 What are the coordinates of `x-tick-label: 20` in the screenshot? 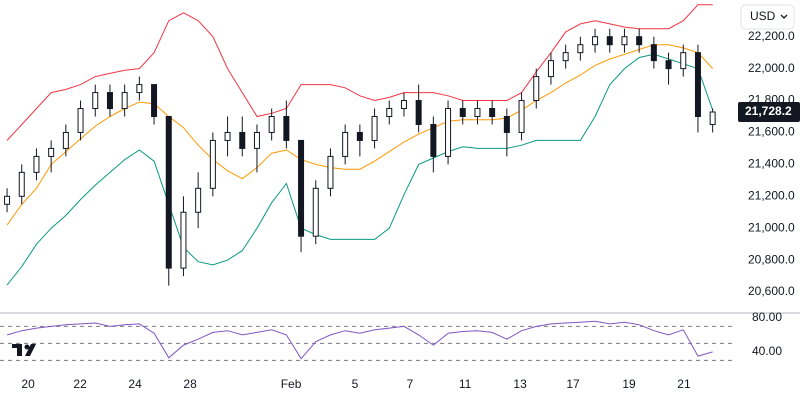 It's located at (28, 384).